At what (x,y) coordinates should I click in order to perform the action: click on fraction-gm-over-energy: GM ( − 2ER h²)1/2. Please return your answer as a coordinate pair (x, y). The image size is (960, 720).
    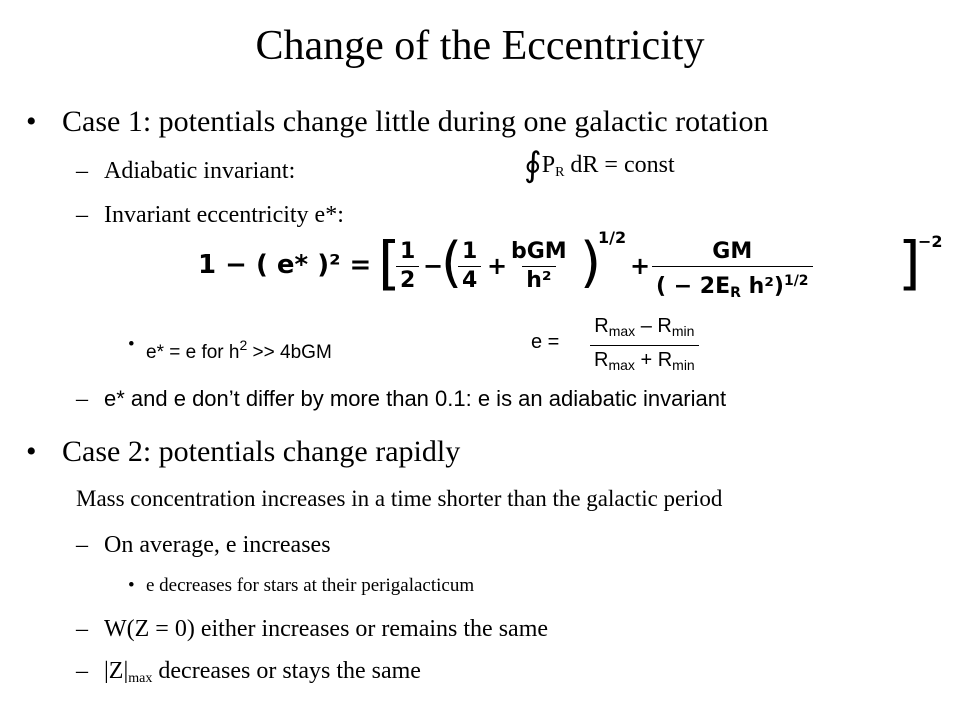
    Looking at the image, I should click on (732, 272).